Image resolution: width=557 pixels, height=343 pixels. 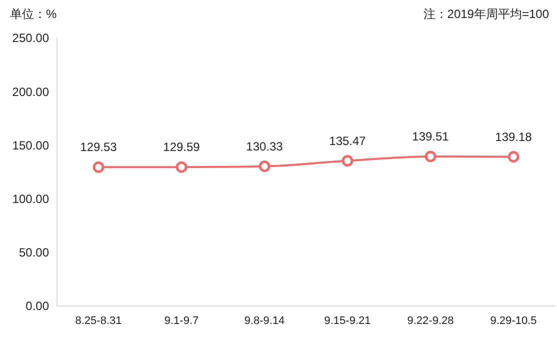 I want to click on text: 注：2019年周平均=100, so click(x=486, y=14).